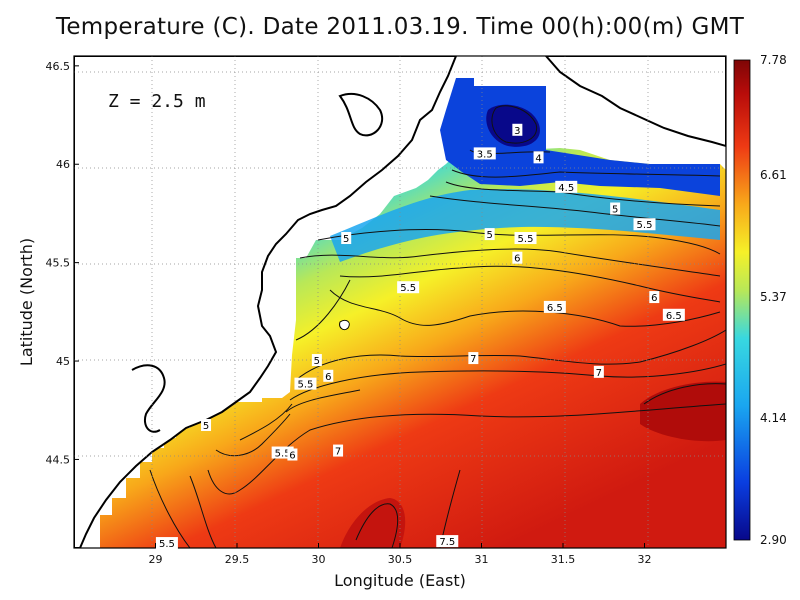  What do you see at coordinates (373, 523) in the screenshot?
I see `warm-core-south` at bounding box center [373, 523].